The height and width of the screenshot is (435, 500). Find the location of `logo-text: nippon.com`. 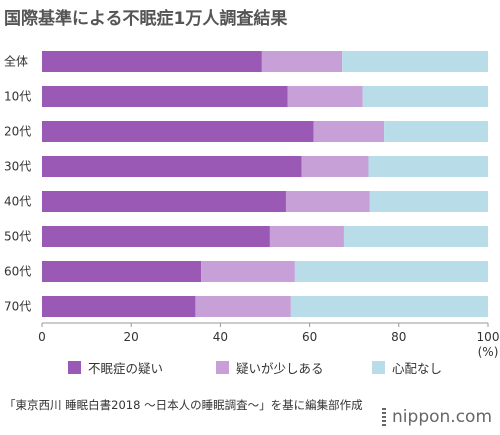

logo-text: nippon.com is located at coordinates (442, 417).